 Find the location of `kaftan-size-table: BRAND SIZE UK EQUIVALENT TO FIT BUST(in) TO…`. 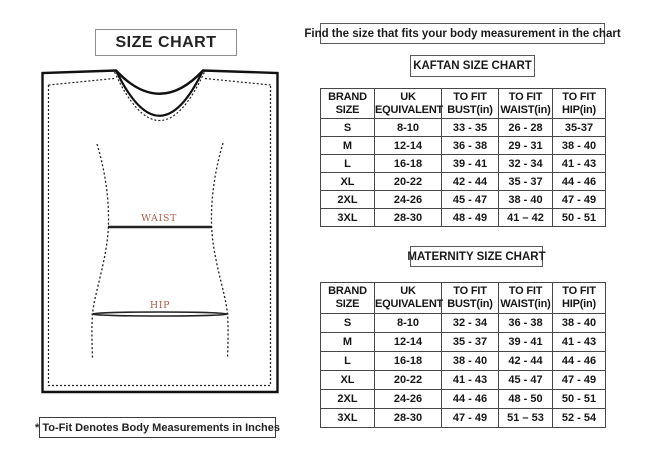

kaftan-size-table: BRAND SIZE UK EQUIVALENT TO FIT BUST(in) TO… is located at coordinates (463, 157).